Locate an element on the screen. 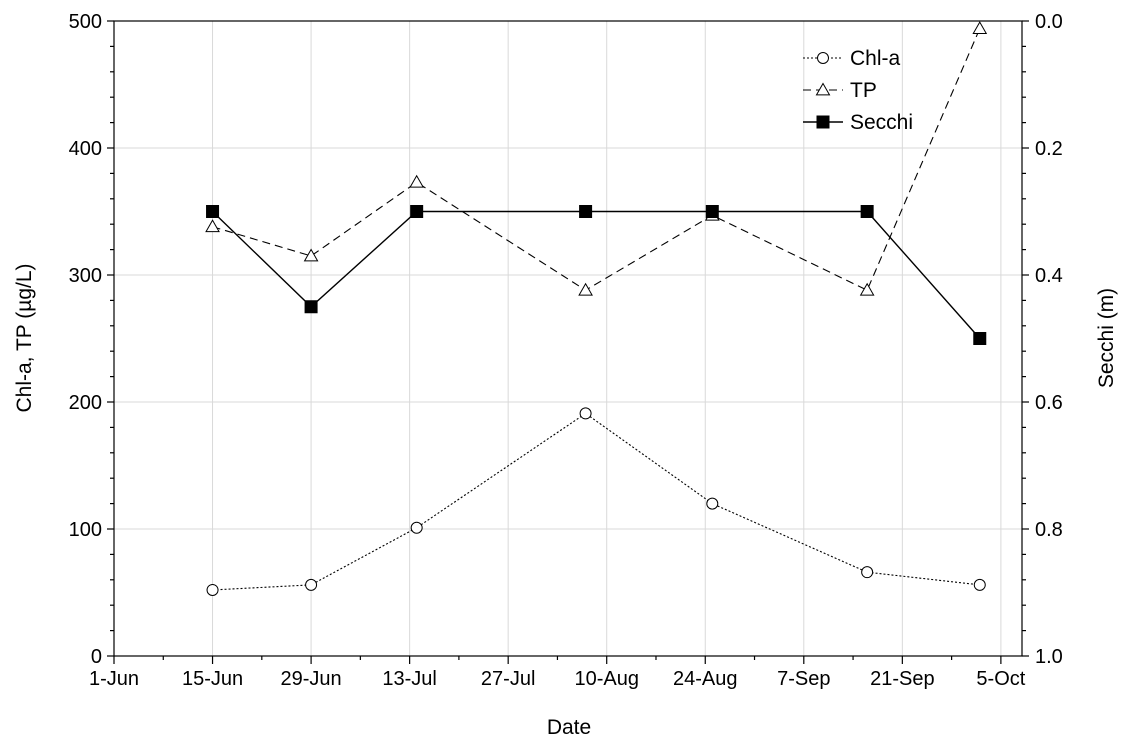 This screenshot has height=742, width=1127. y-tick-label: 0 is located at coordinates (96, 657).